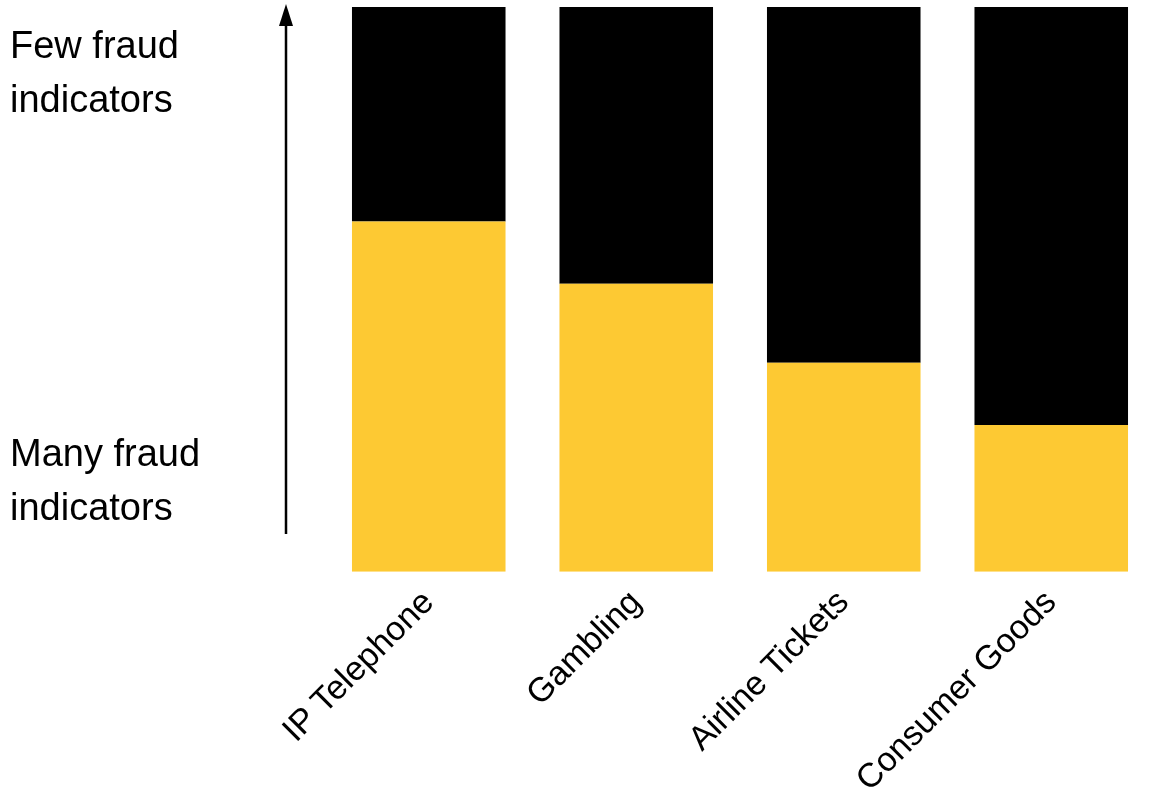 The image size is (1155, 803). Describe the element at coordinates (106, 480) in the screenshot. I see `text: Many fraud indicators` at that location.